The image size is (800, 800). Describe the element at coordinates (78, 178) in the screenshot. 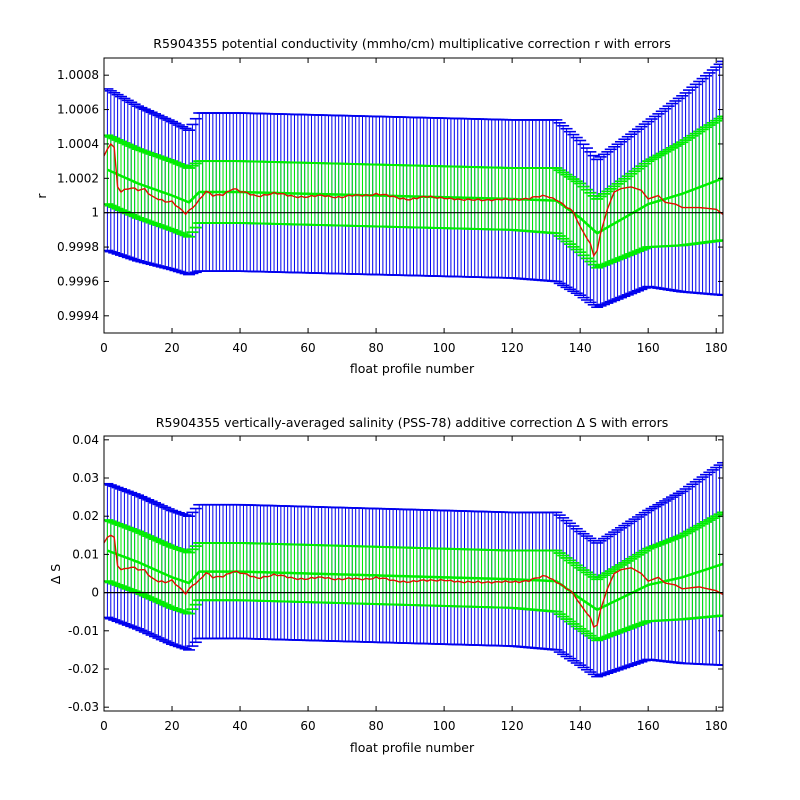

I see `y-tick-label: 1.0002` at that location.